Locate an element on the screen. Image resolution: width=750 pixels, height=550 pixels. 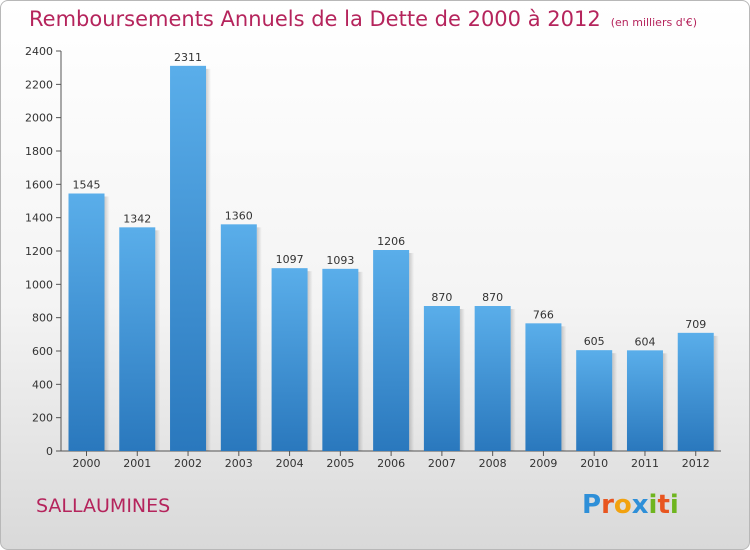
x-tick-label: 2001 is located at coordinates (137, 463).